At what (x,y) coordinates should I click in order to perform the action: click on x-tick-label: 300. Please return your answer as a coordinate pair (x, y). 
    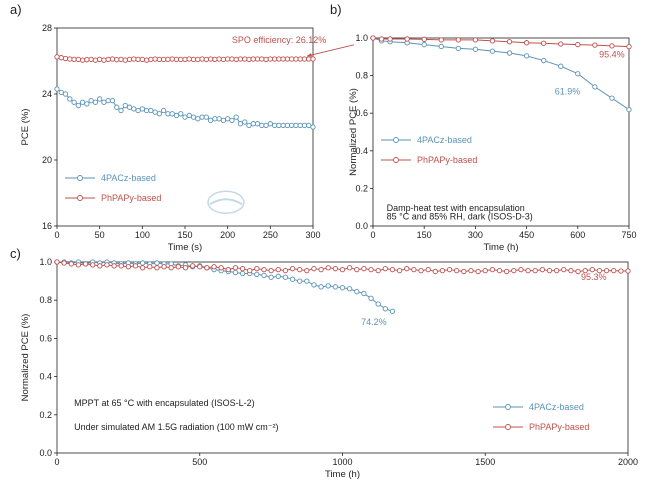
    Looking at the image, I should click on (312, 235).